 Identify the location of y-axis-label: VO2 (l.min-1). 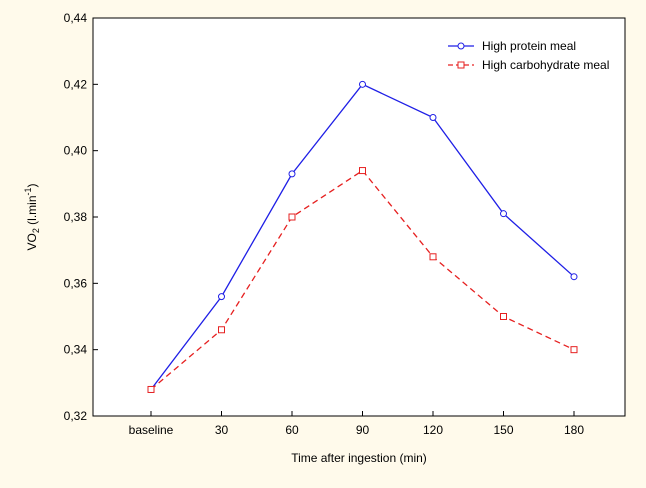
(32, 216).